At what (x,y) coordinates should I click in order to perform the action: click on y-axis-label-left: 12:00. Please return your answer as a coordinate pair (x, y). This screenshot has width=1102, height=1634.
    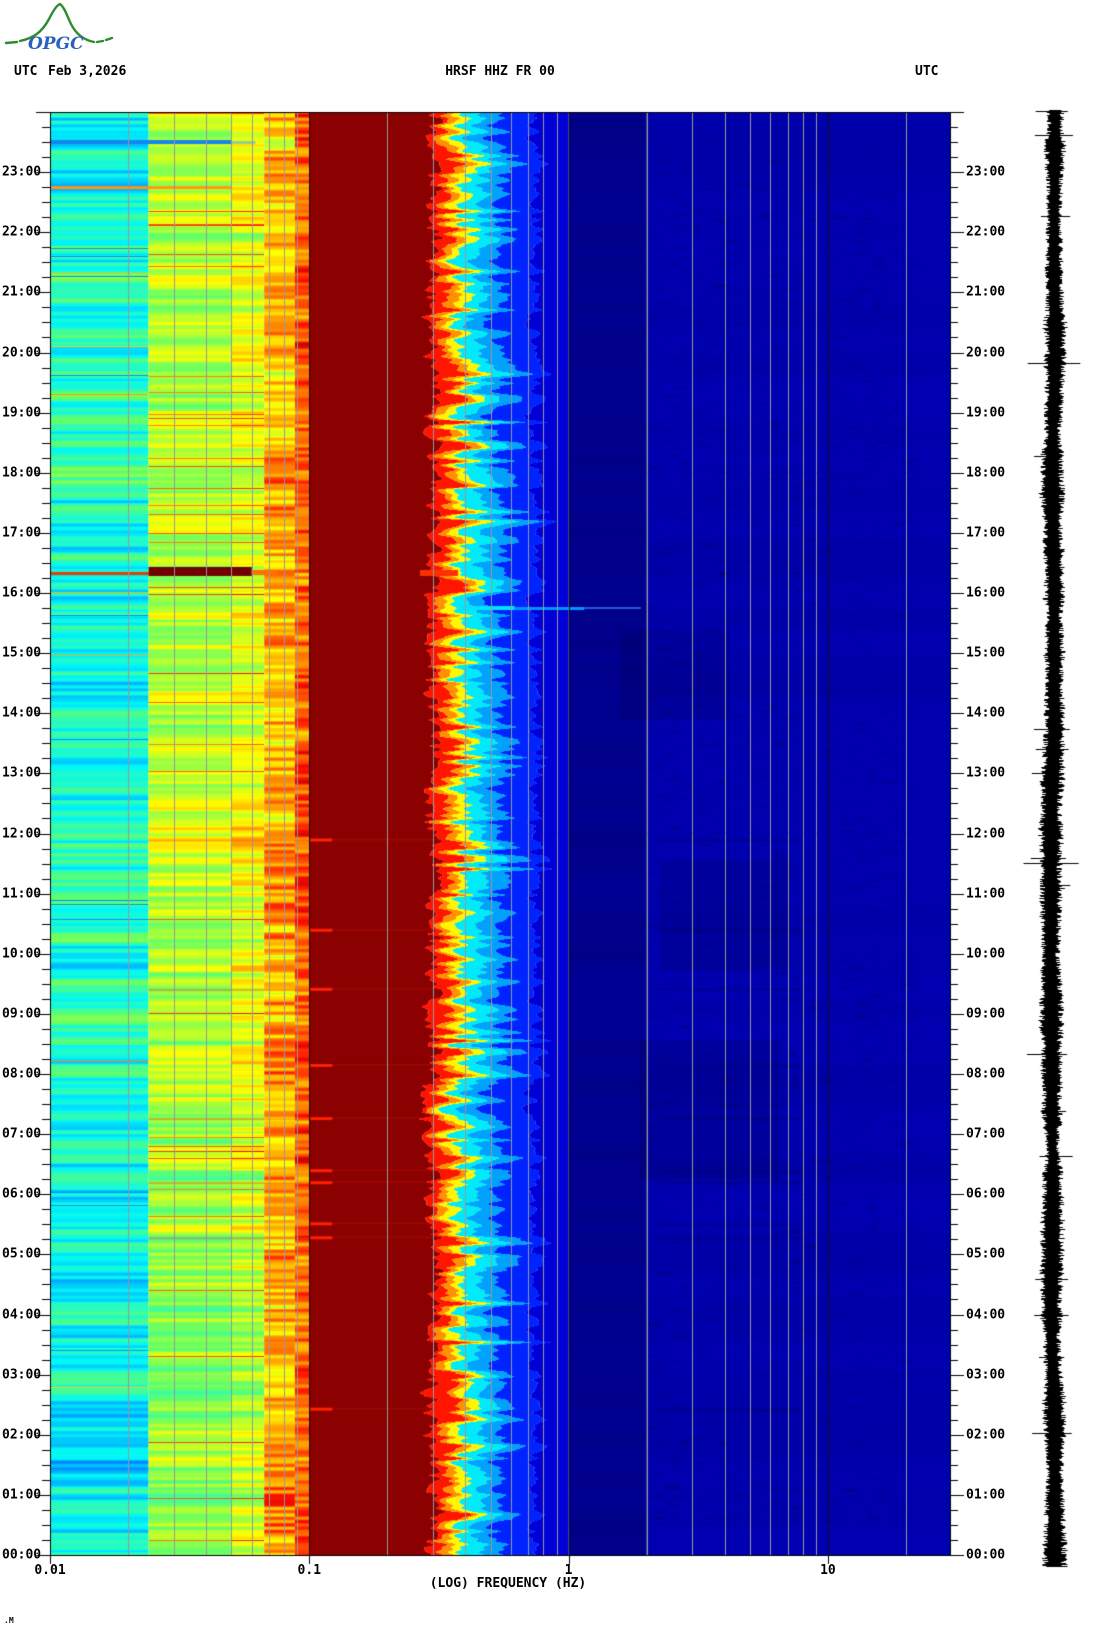
    Looking at the image, I should click on (22, 833).